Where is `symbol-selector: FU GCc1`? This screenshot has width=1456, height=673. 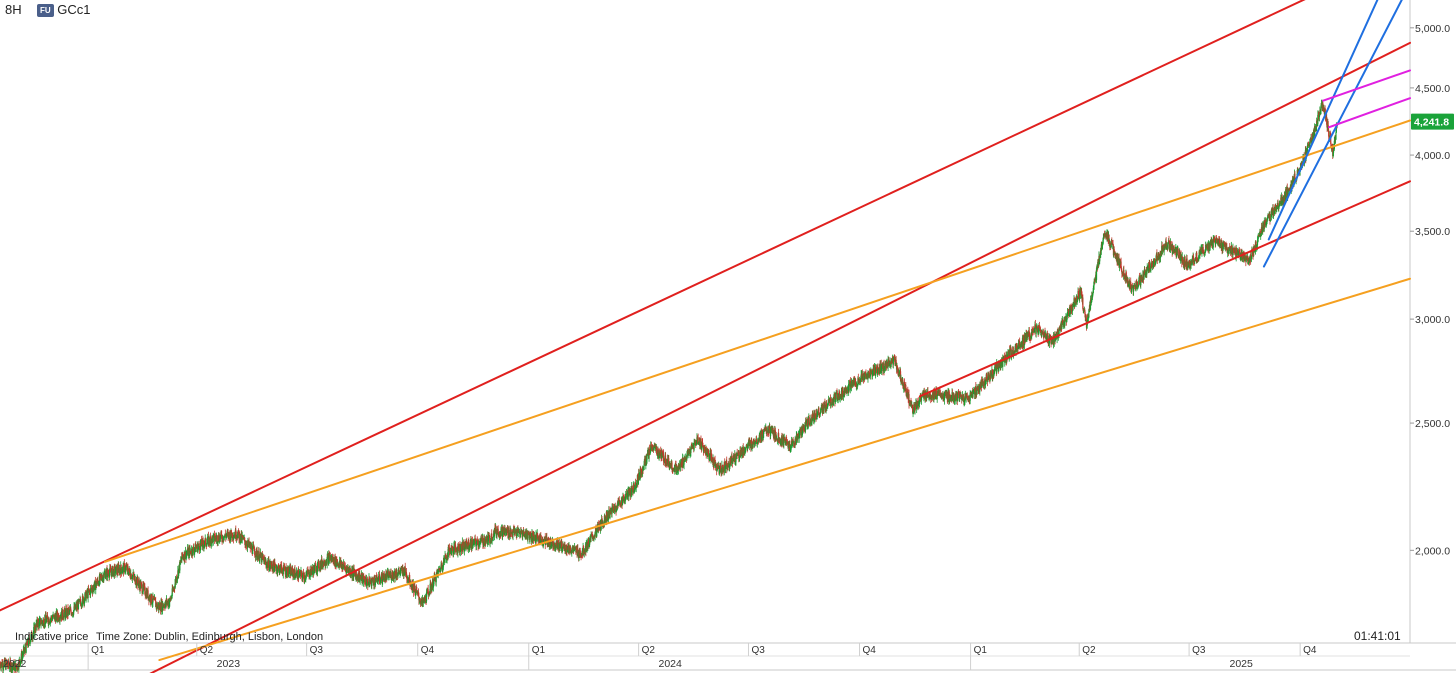
symbol-selector: FU GCc1 is located at coordinates (64, 10).